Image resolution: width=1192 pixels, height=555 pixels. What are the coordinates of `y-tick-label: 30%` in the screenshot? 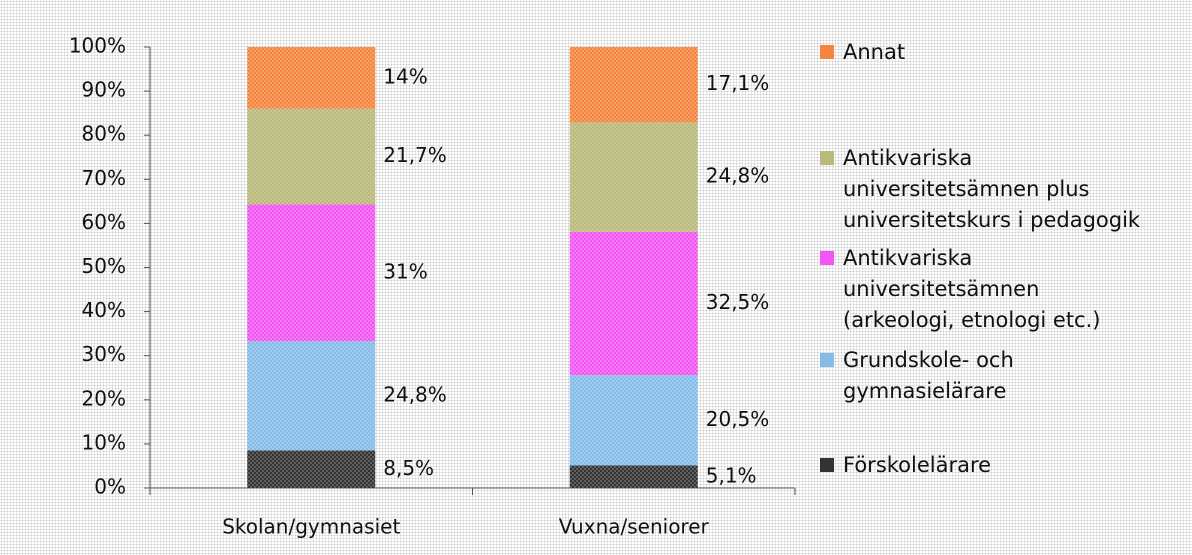 It's located at (104, 354).